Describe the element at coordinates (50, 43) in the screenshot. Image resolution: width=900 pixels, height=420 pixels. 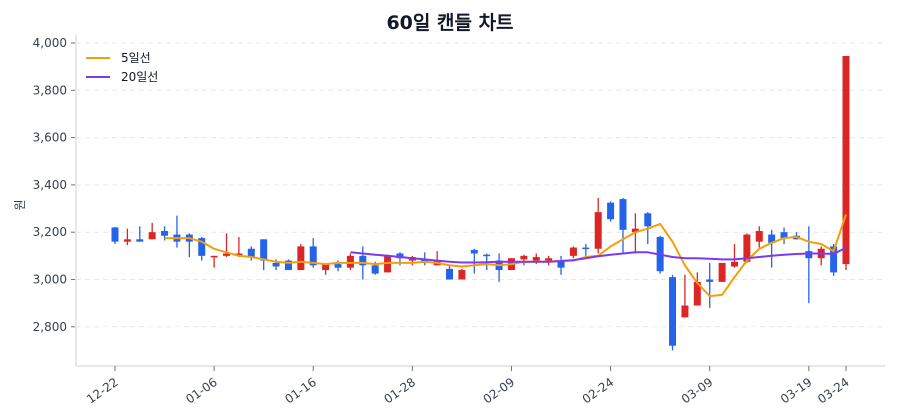
I see `y-tick-label: 4,000` at that location.